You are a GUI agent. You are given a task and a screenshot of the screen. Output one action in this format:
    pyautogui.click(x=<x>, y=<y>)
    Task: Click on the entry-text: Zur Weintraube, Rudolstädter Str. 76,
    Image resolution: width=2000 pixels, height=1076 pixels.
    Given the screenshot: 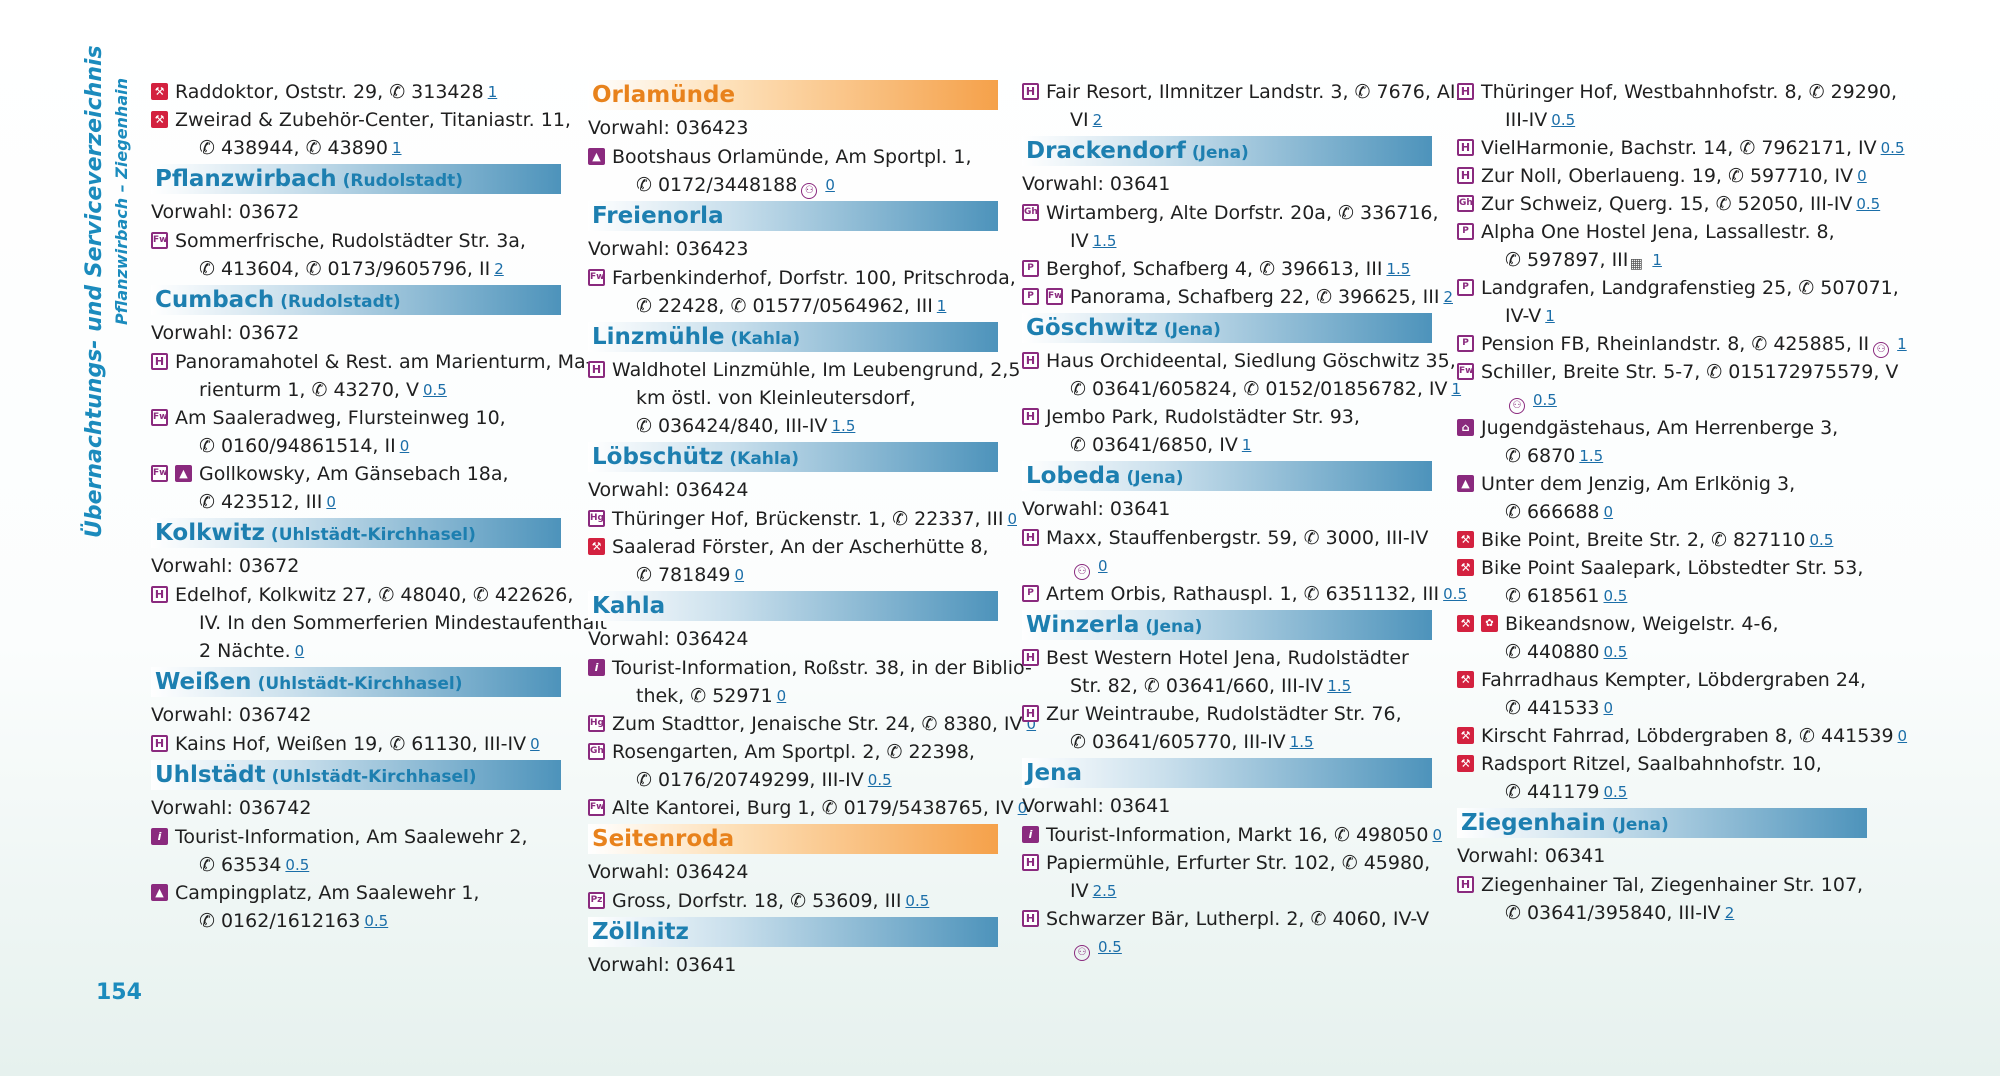 What is the action you would take?
    pyautogui.click(x=1224, y=714)
    